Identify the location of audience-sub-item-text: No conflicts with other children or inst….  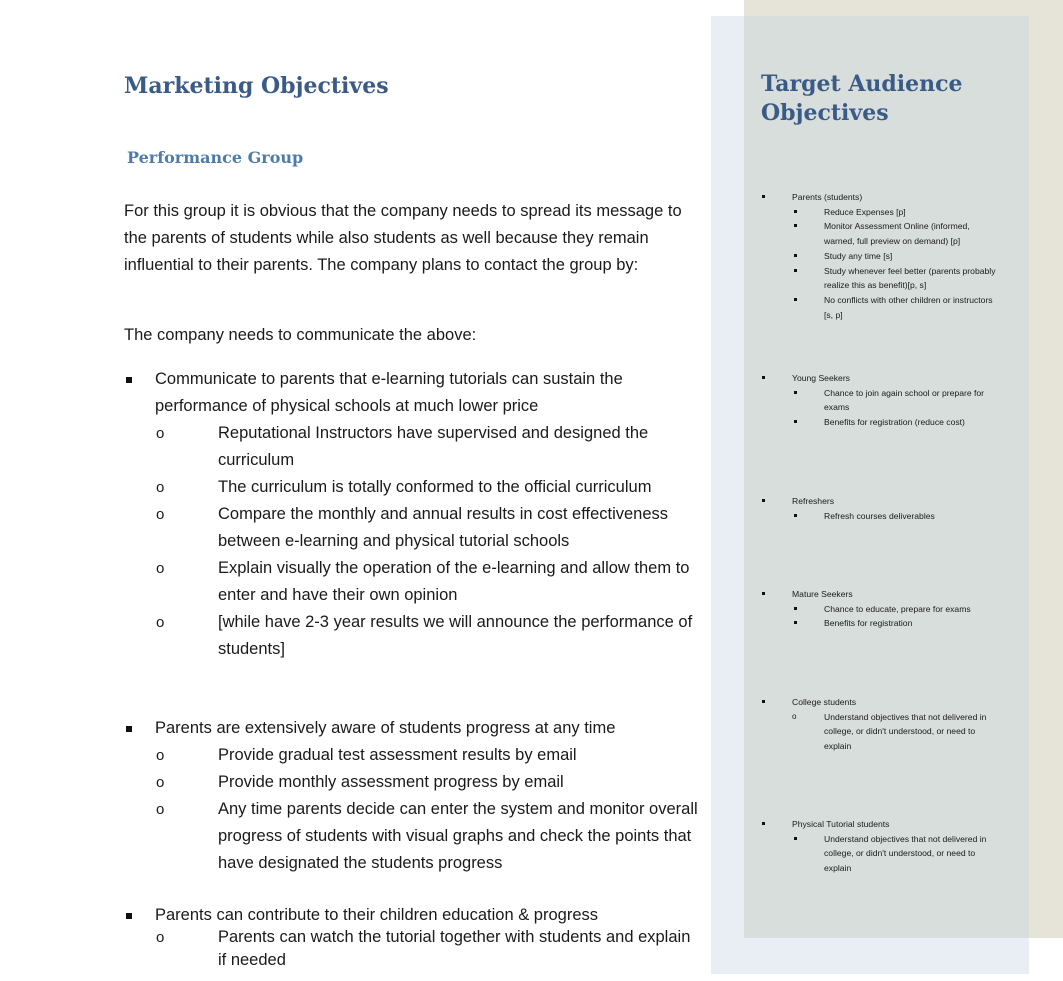
(908, 307).